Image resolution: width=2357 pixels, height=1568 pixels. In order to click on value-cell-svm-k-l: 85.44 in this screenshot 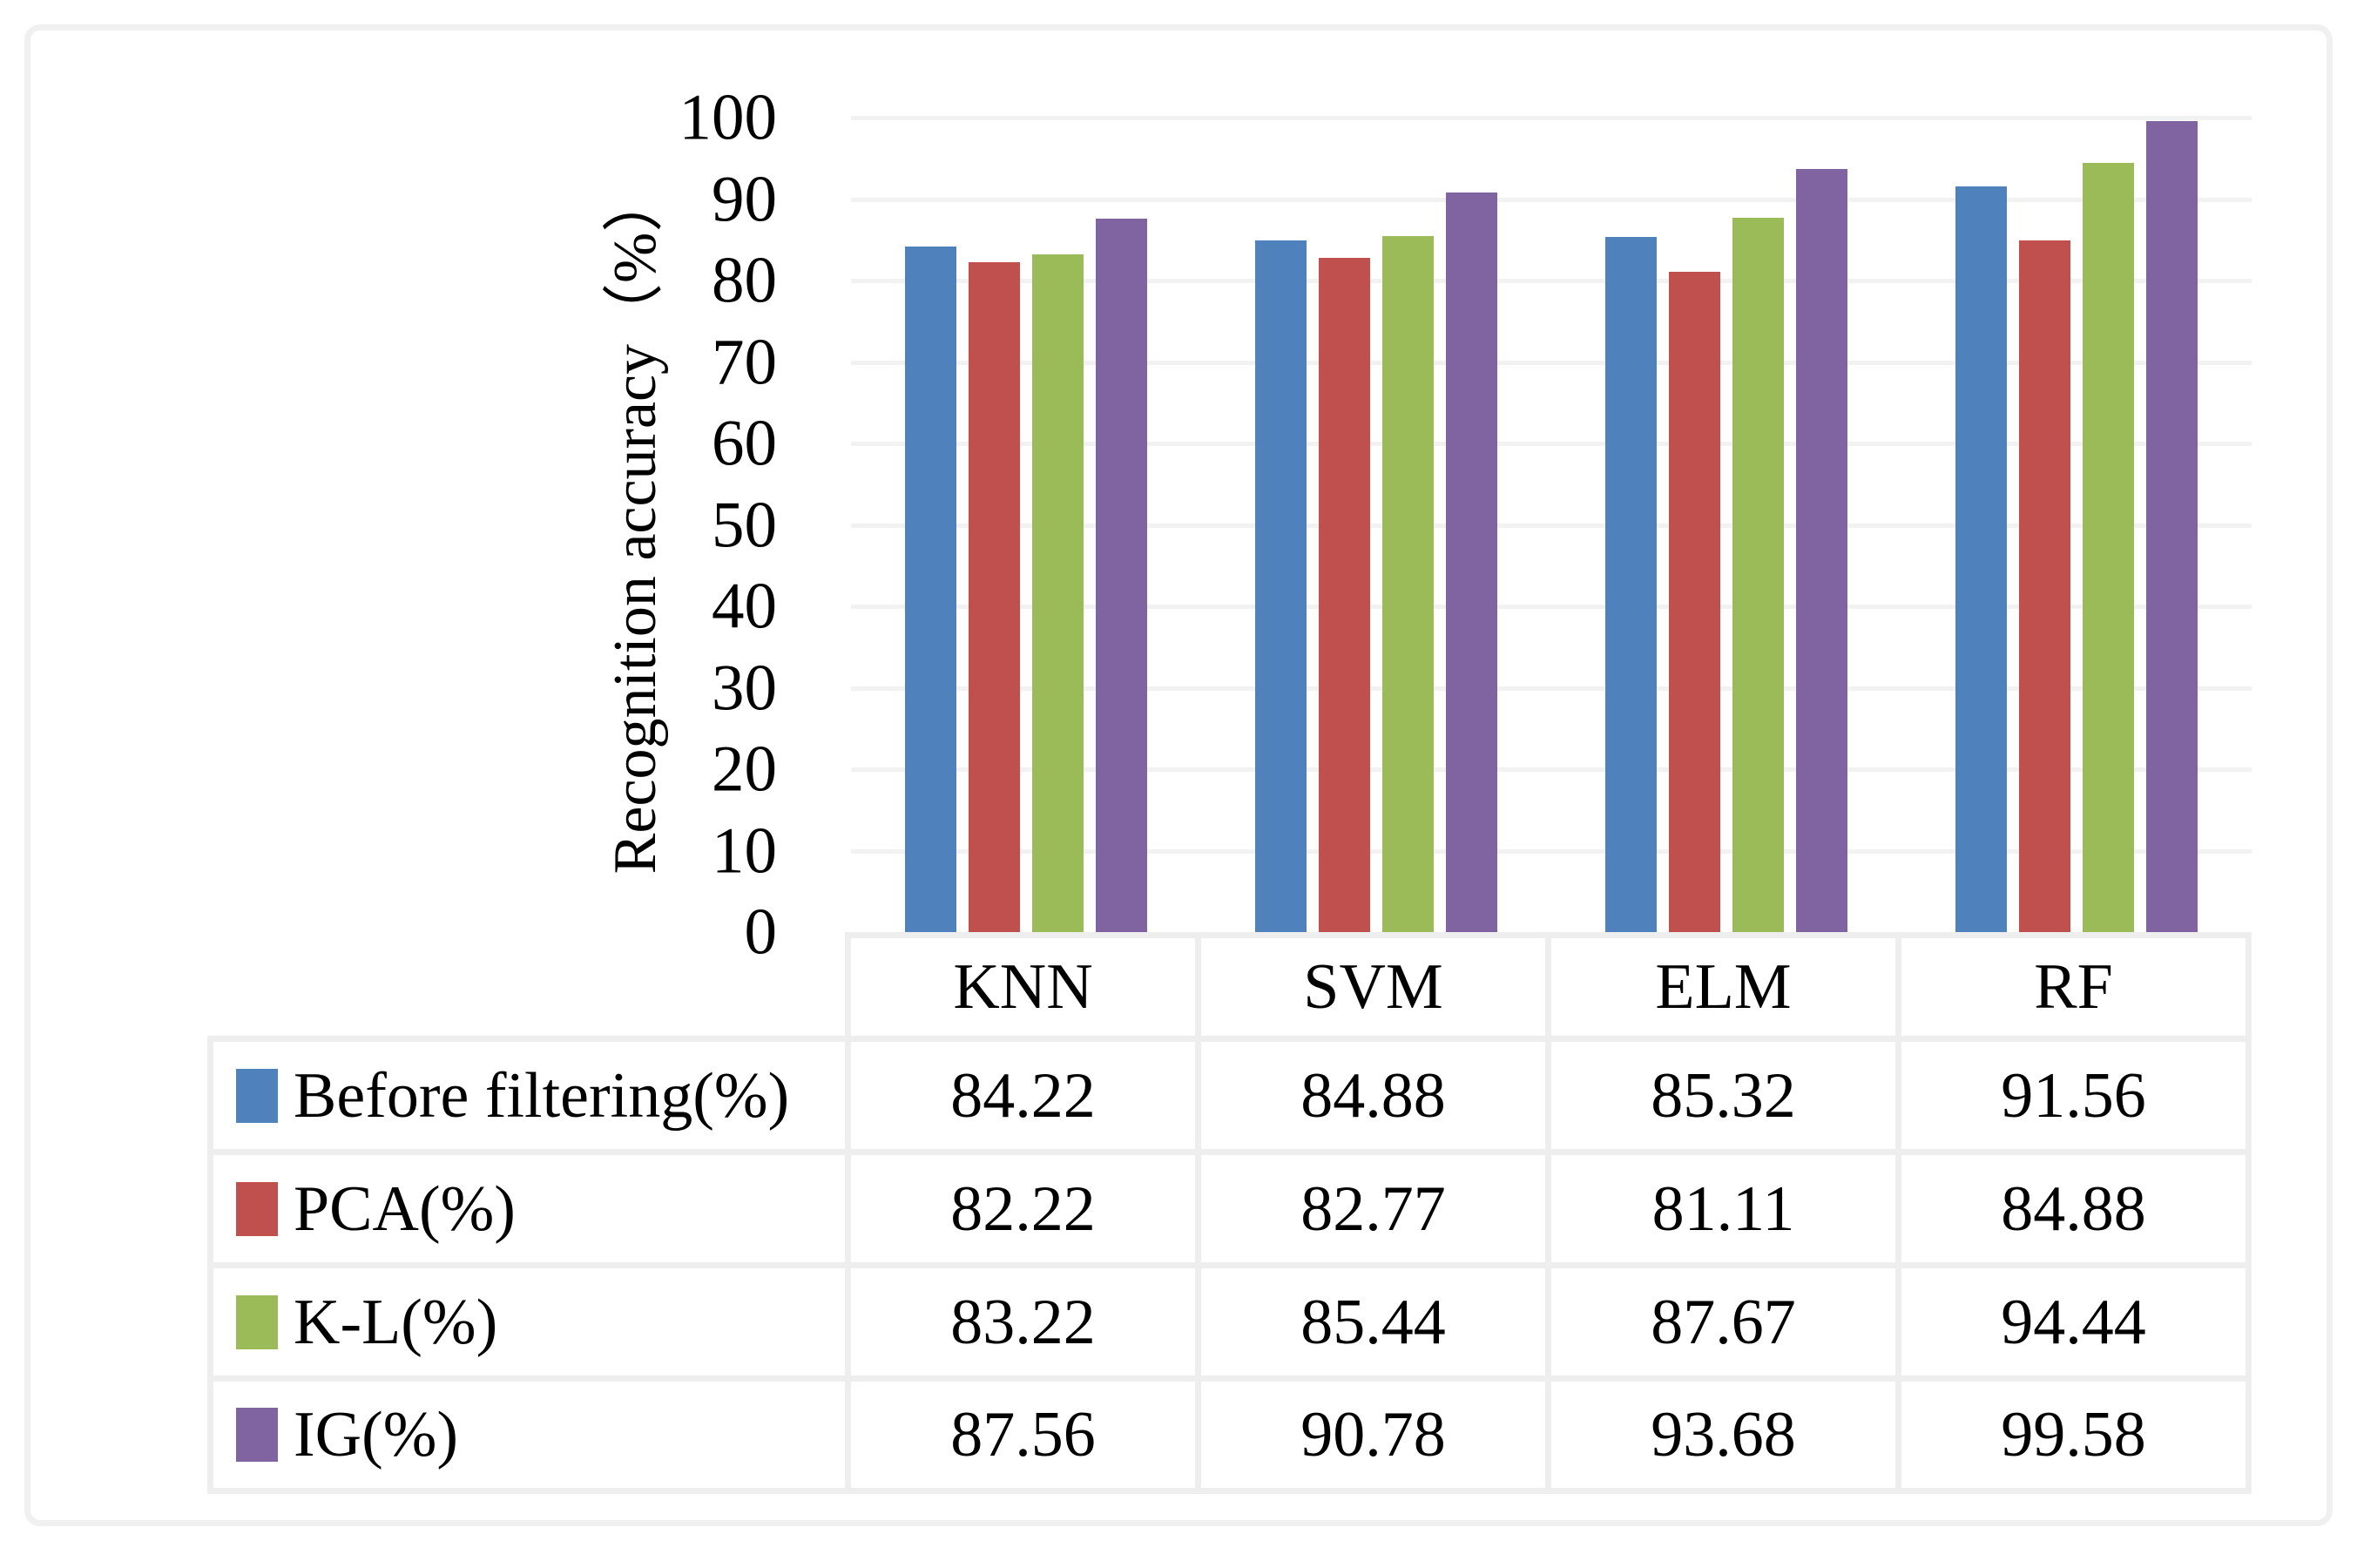, I will do `click(1376, 1325)`.